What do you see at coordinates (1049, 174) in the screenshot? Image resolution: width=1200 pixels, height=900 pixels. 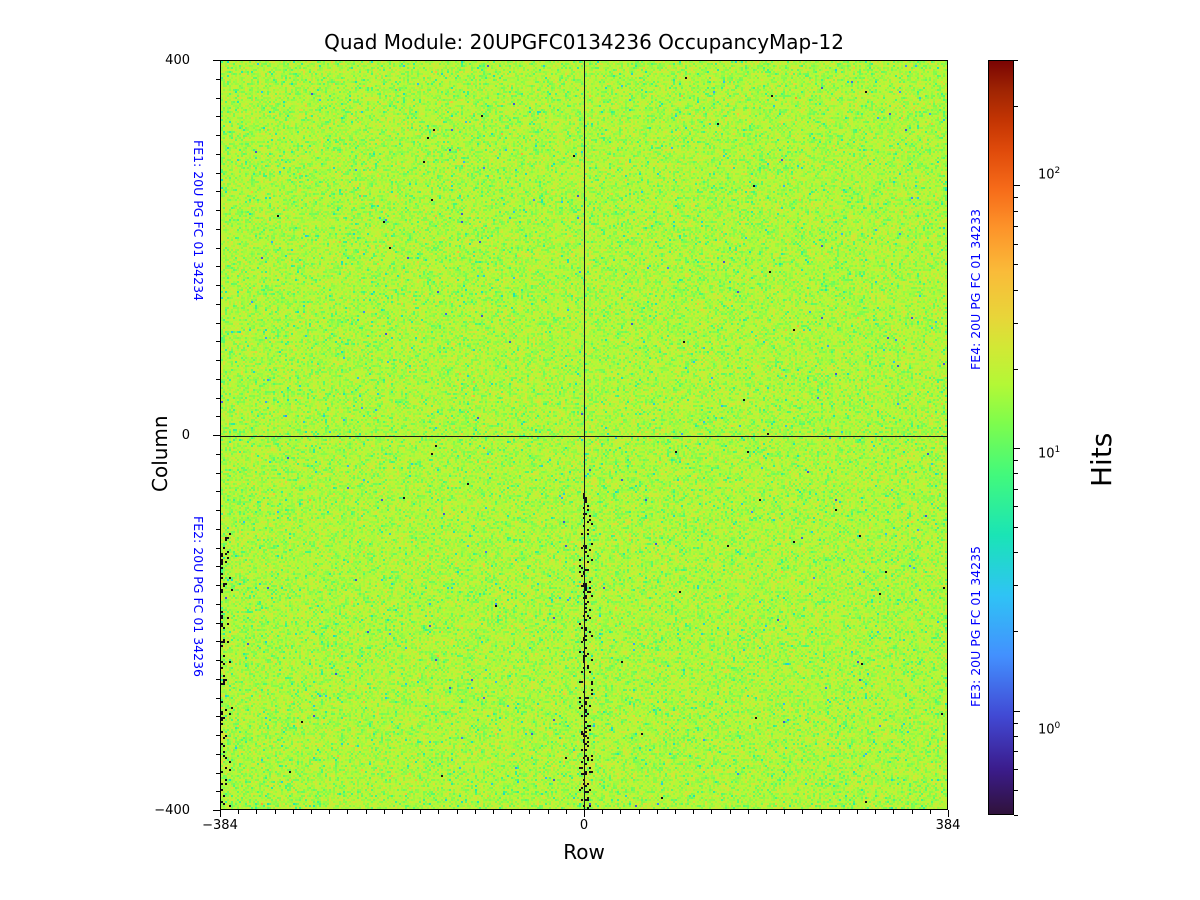 I see `colorbar-ticklabel-100: 10²` at bounding box center [1049, 174].